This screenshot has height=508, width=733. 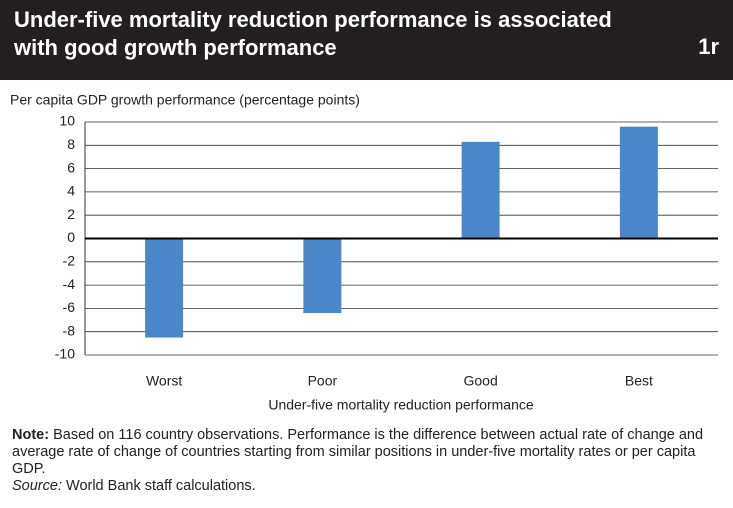 I want to click on y-tick-label: 8, so click(x=71, y=144).